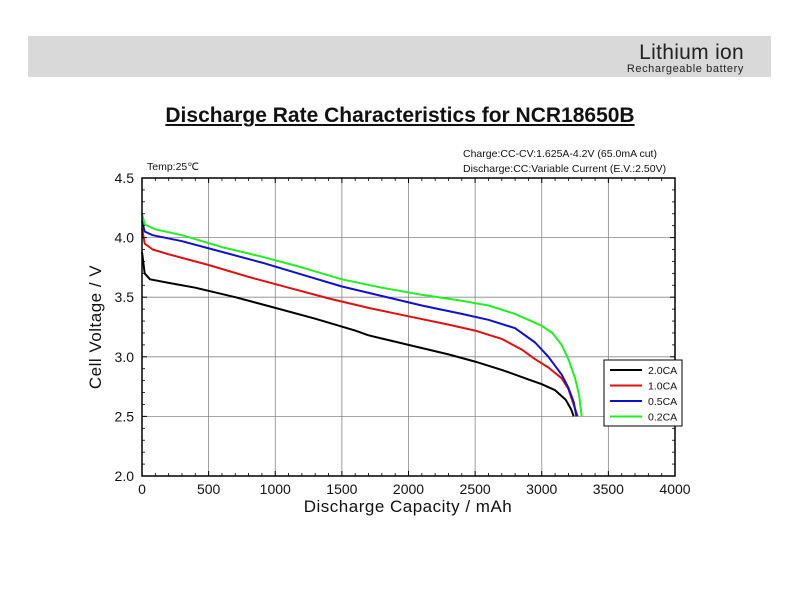 The height and width of the screenshot is (600, 800). What do you see at coordinates (125, 178) in the screenshot?
I see `y-tick-label: 4.5` at bounding box center [125, 178].